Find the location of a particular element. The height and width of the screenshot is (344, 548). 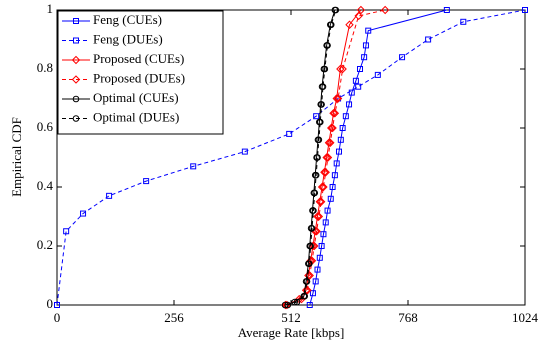

y-tick-label: 0.8 is located at coordinates (45, 67).